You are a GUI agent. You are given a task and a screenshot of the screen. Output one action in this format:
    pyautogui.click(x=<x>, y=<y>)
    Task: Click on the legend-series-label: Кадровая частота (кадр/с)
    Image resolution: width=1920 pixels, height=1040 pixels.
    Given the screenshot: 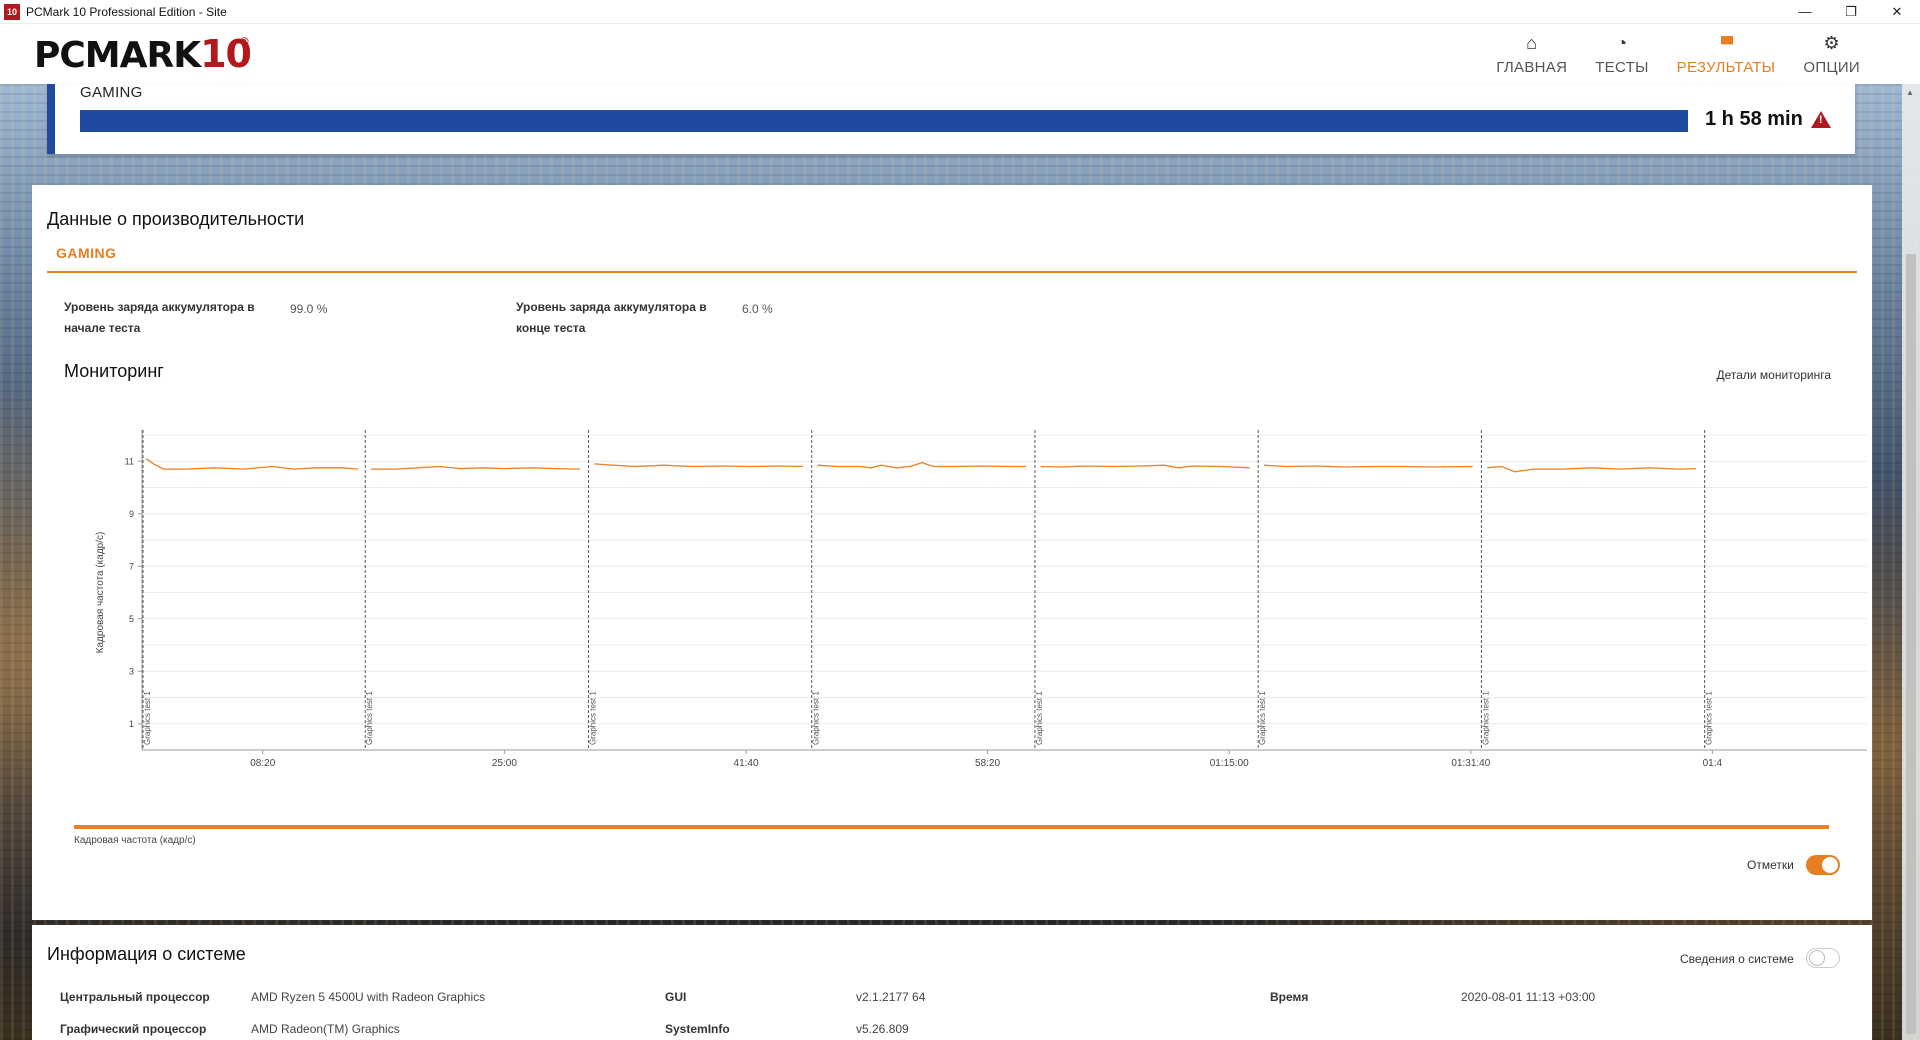 What is the action you would take?
    pyautogui.click(x=135, y=840)
    